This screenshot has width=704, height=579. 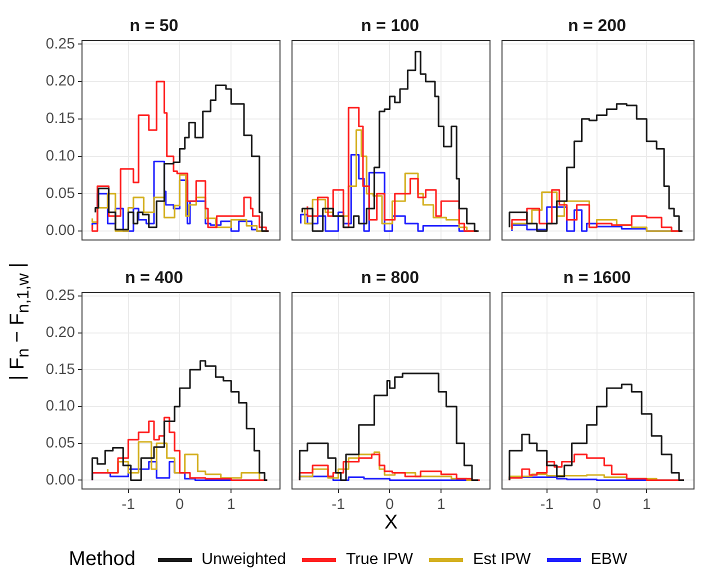 I want to click on chart-title: n = 50, so click(x=154, y=25).